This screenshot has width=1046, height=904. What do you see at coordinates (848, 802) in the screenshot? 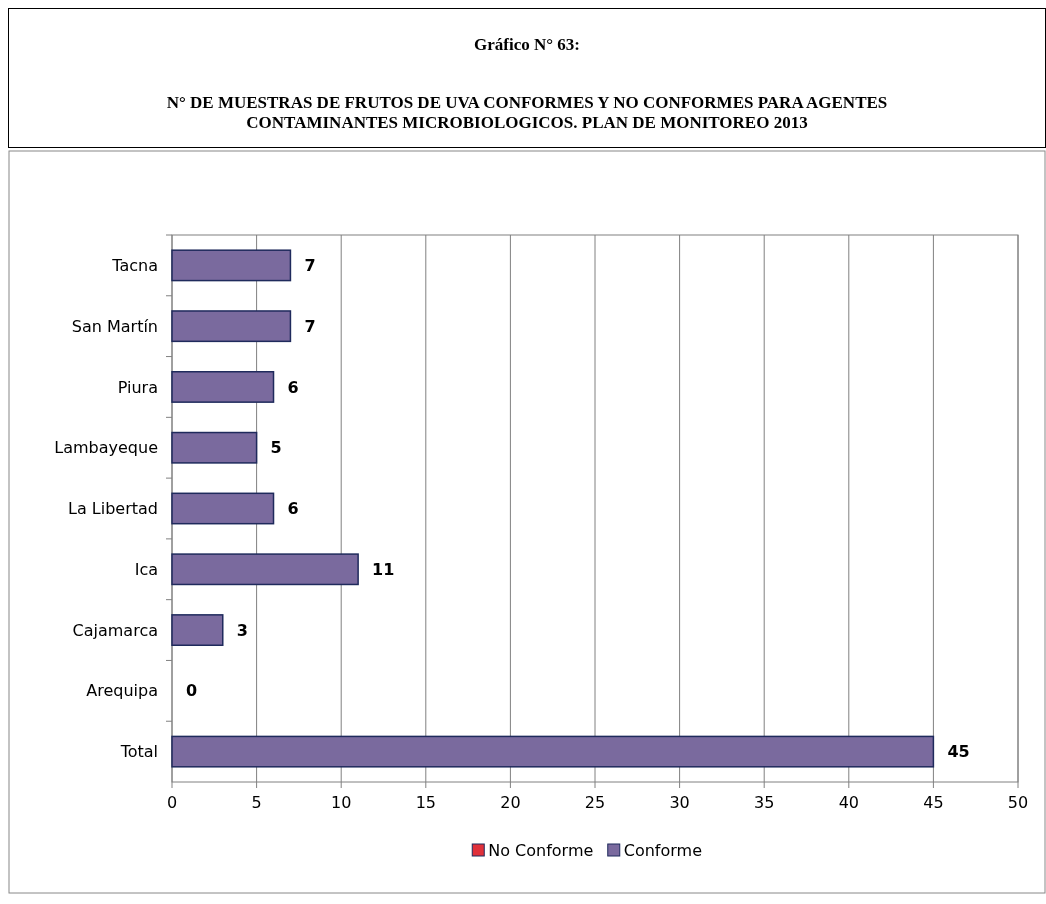
I see `x-tick-label: 40` at bounding box center [848, 802].